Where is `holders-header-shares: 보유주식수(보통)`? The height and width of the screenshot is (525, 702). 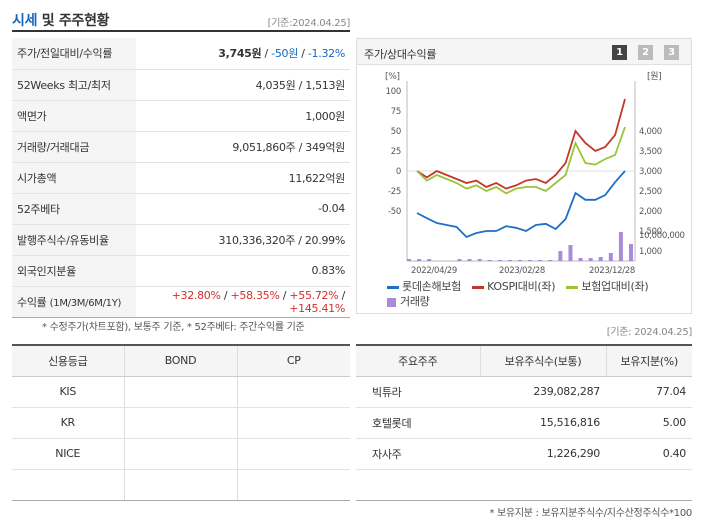 holders-header-shares: 보유주식수(보통) is located at coordinates (543, 360).